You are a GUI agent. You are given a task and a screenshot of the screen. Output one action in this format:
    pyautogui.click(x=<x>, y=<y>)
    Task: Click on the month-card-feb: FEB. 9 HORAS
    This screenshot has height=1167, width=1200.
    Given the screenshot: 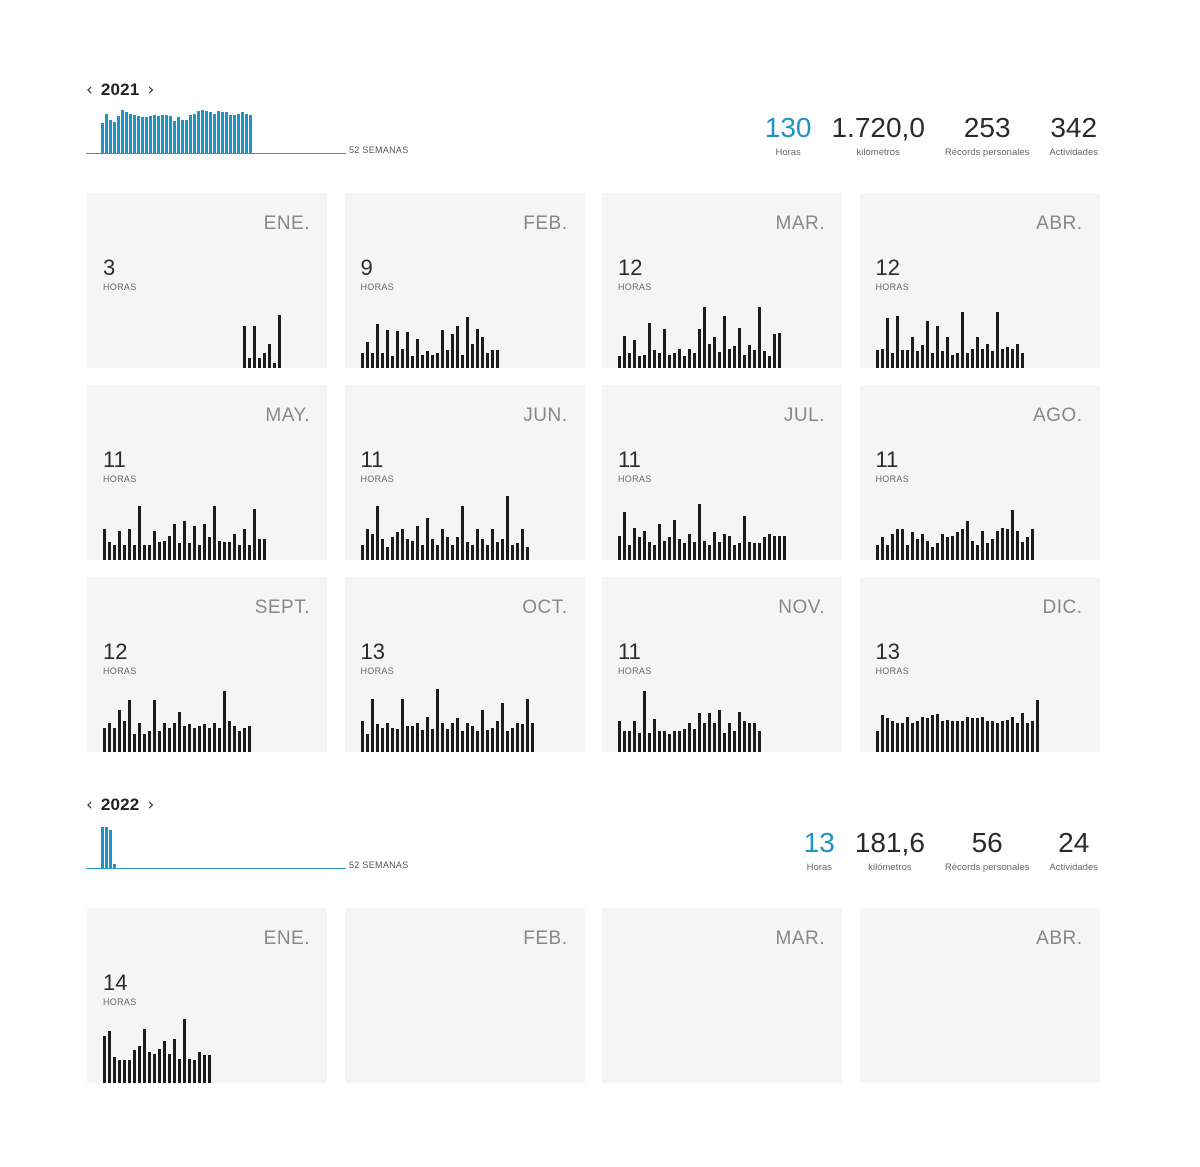 What is the action you would take?
    pyautogui.click(x=464, y=280)
    